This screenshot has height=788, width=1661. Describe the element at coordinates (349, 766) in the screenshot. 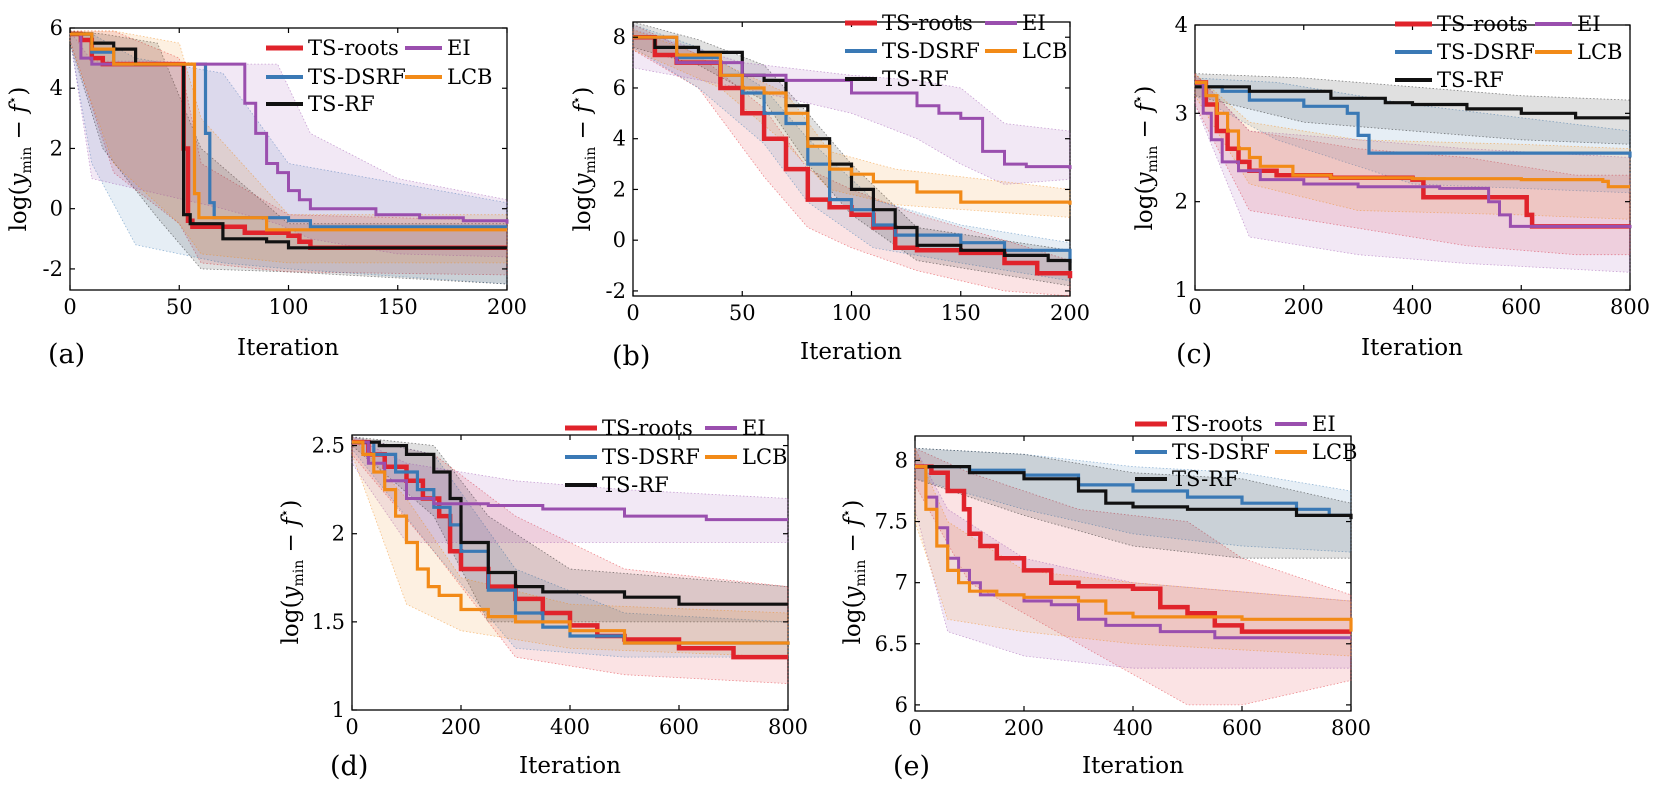

I see `panel-label: (d)` at that location.